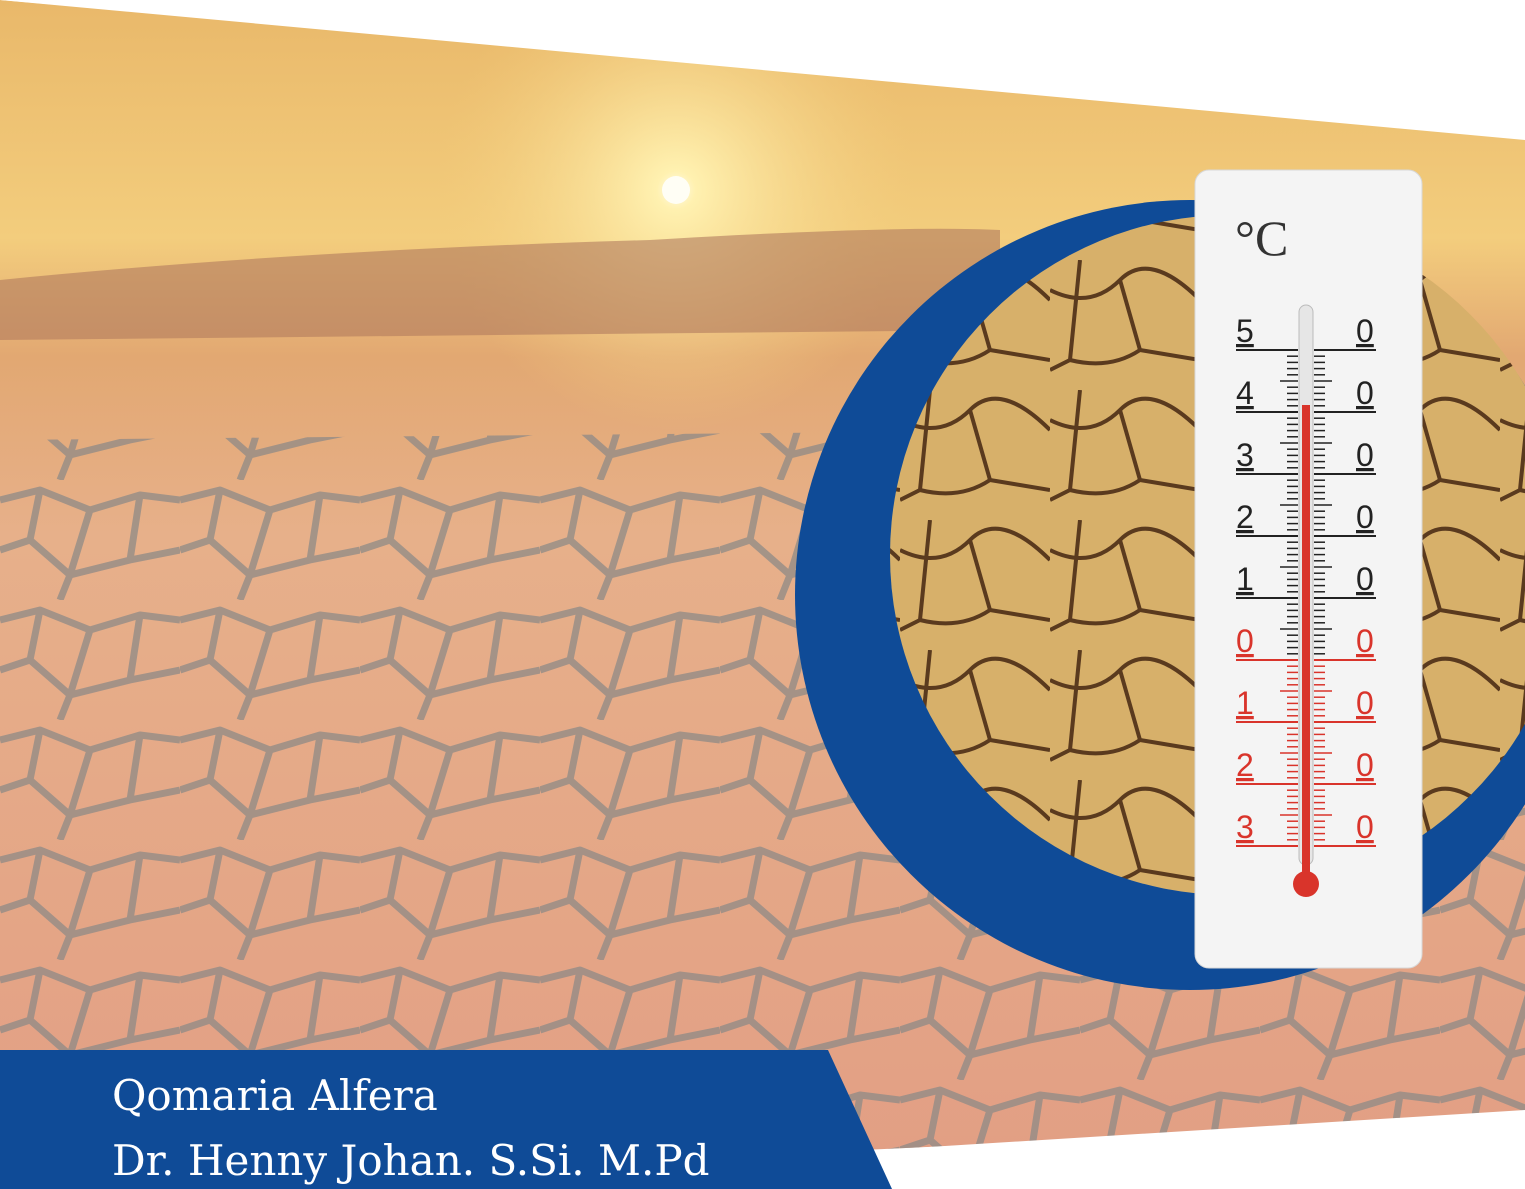 This screenshot has height=1189, width=1525. What do you see at coordinates (1306, 640) in the screenshot?
I see `mercury` at bounding box center [1306, 640].